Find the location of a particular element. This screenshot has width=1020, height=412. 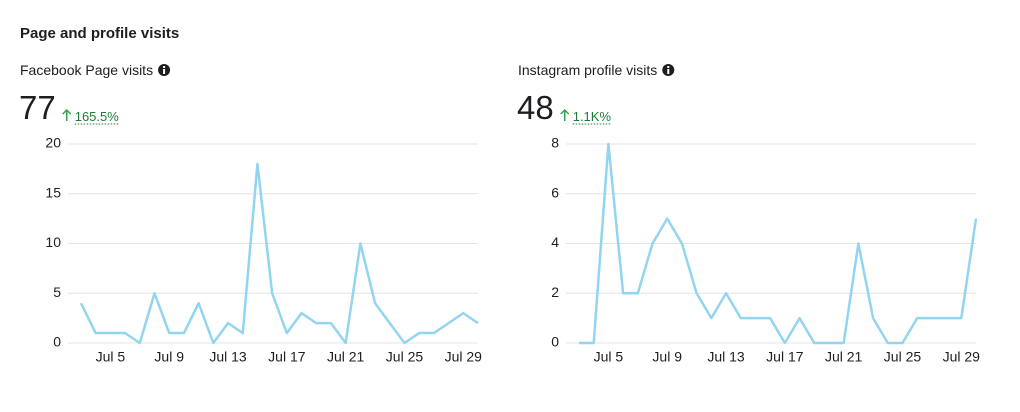

y-tick-label: 10 is located at coordinates (53, 242).